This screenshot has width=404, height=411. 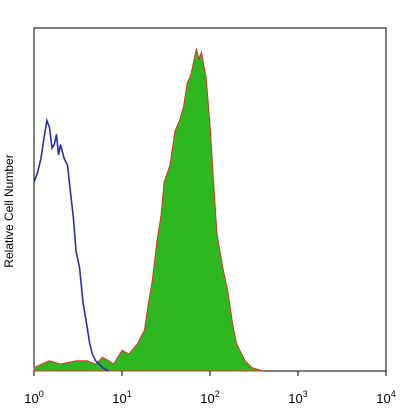 What do you see at coordinates (121, 397) in the screenshot?
I see `x-tick-label-1: 10¹` at bounding box center [121, 397].